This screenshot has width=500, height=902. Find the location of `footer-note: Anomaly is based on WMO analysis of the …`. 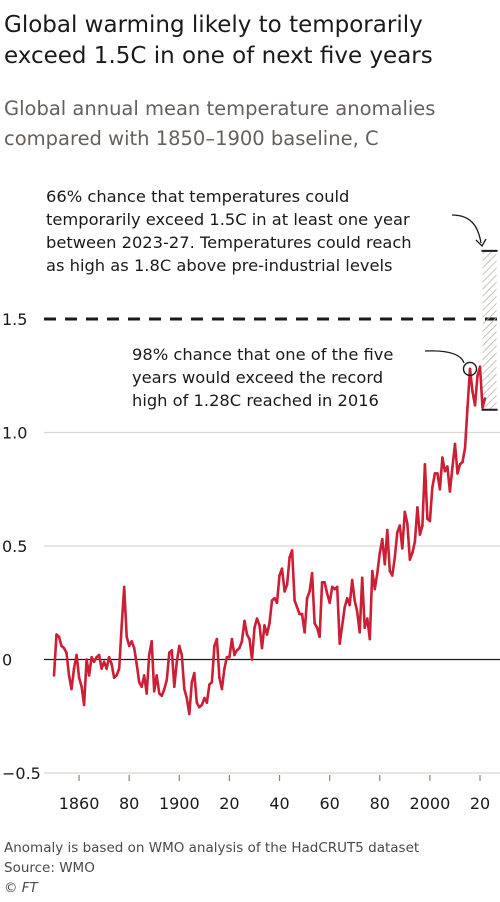

footer-note: Anomaly is based on WMO analysis of the … is located at coordinates (212, 848).